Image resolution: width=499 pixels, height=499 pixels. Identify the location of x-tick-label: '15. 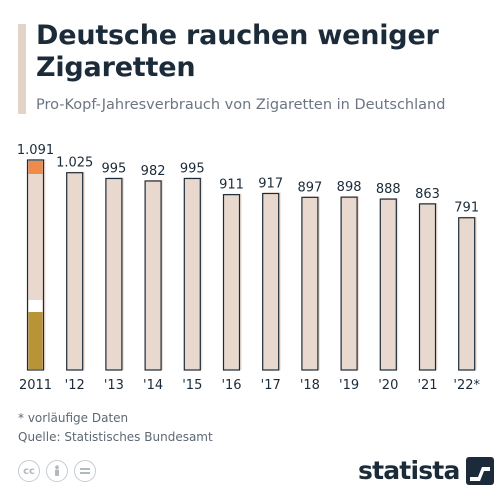
(192, 385).